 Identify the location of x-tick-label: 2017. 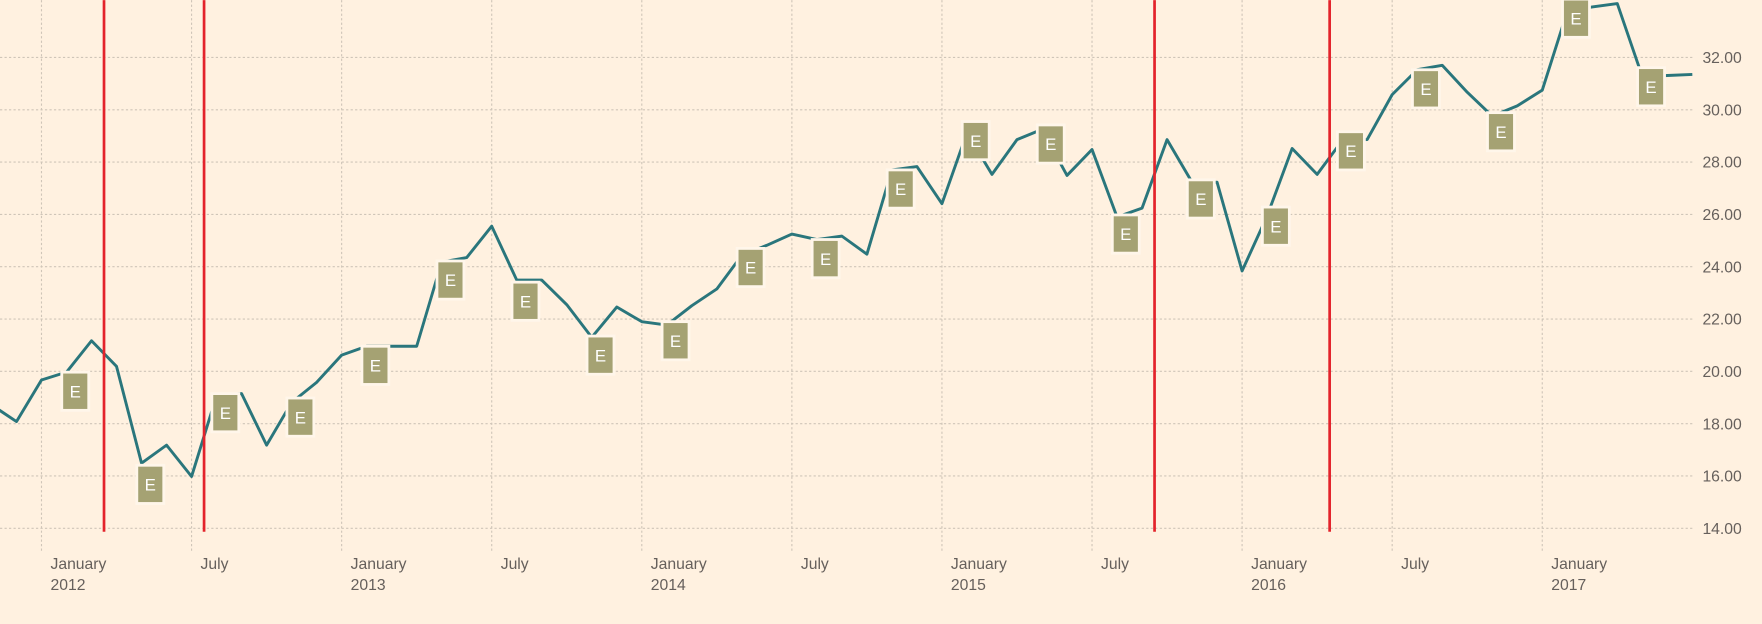
(1568, 585).